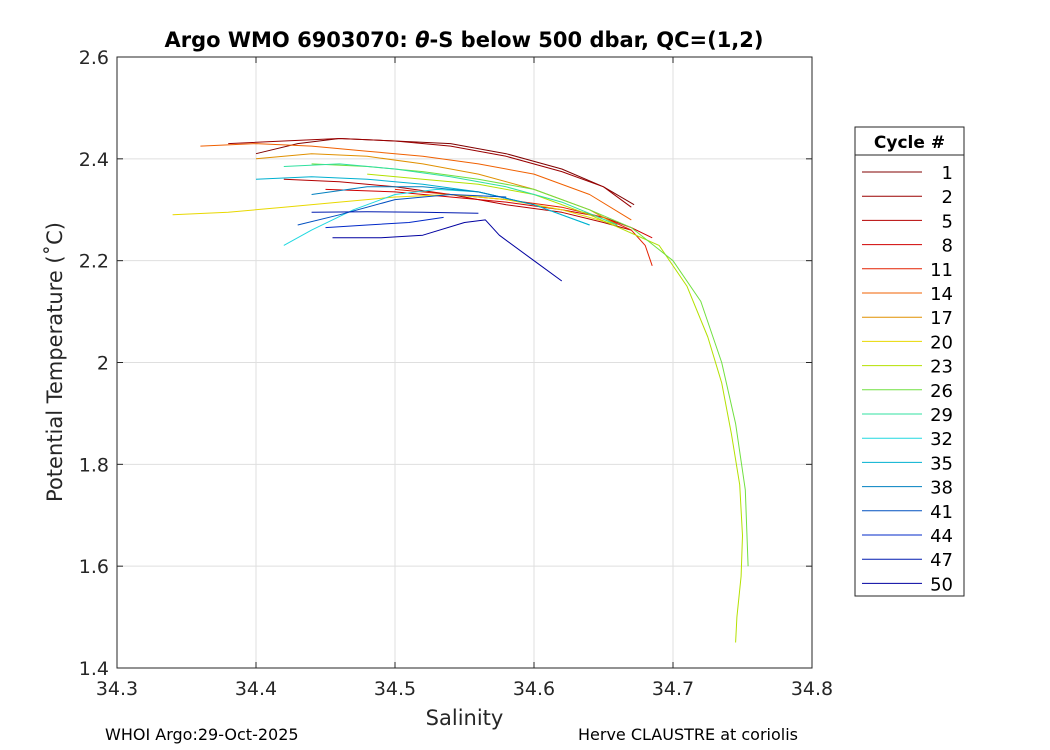  What do you see at coordinates (909, 143) in the screenshot?
I see `legend-title: Cycle #` at bounding box center [909, 143].